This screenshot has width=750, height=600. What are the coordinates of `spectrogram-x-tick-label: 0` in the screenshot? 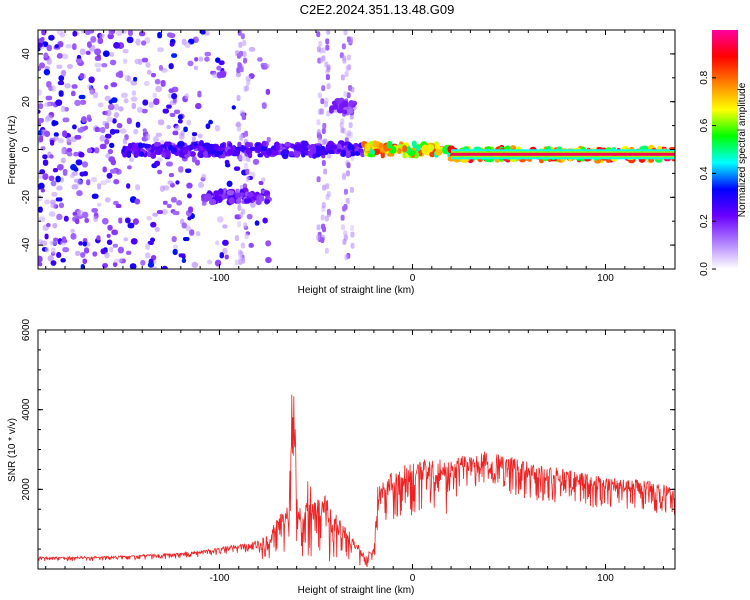 It's located at (413, 278).